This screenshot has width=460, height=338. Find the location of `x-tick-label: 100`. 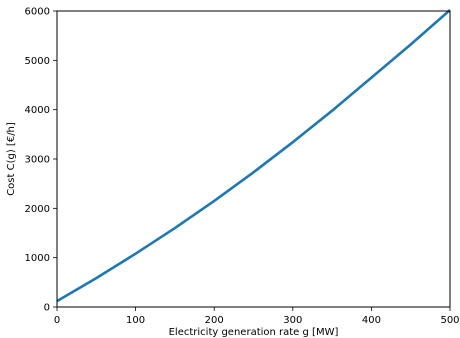

x-tick-label: 100 is located at coordinates (135, 320).